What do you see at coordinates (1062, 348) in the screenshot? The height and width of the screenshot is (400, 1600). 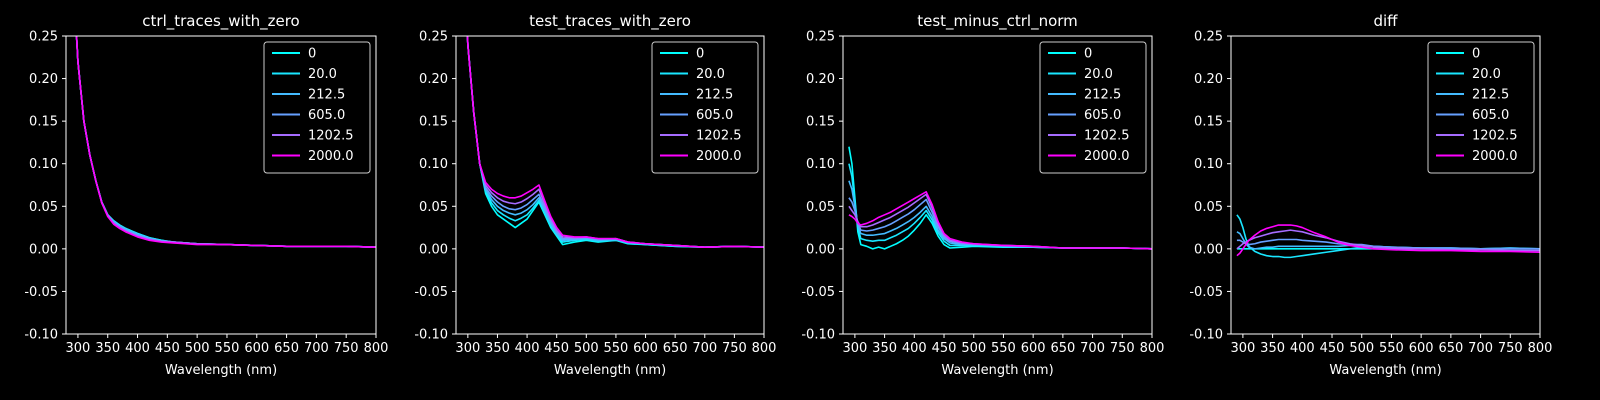 I see `x-tick-label: 650` at bounding box center [1062, 348].